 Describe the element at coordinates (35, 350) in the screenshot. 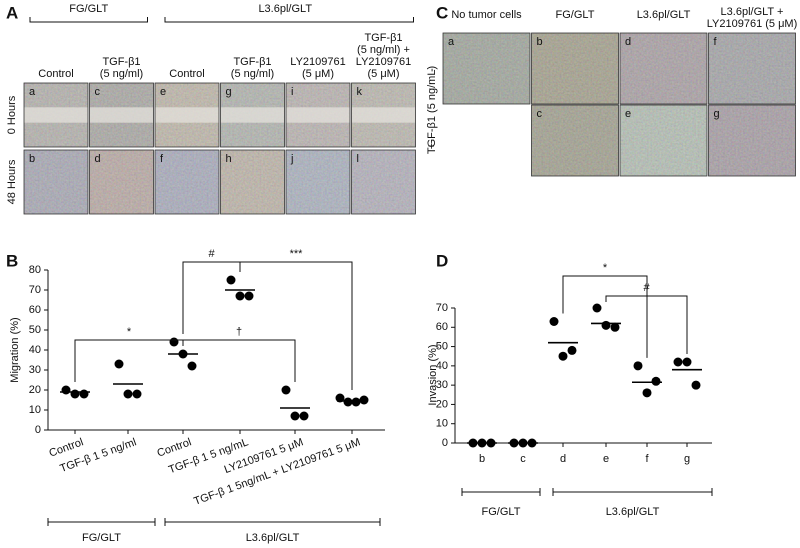

I see `y-tick-label: 40` at that location.